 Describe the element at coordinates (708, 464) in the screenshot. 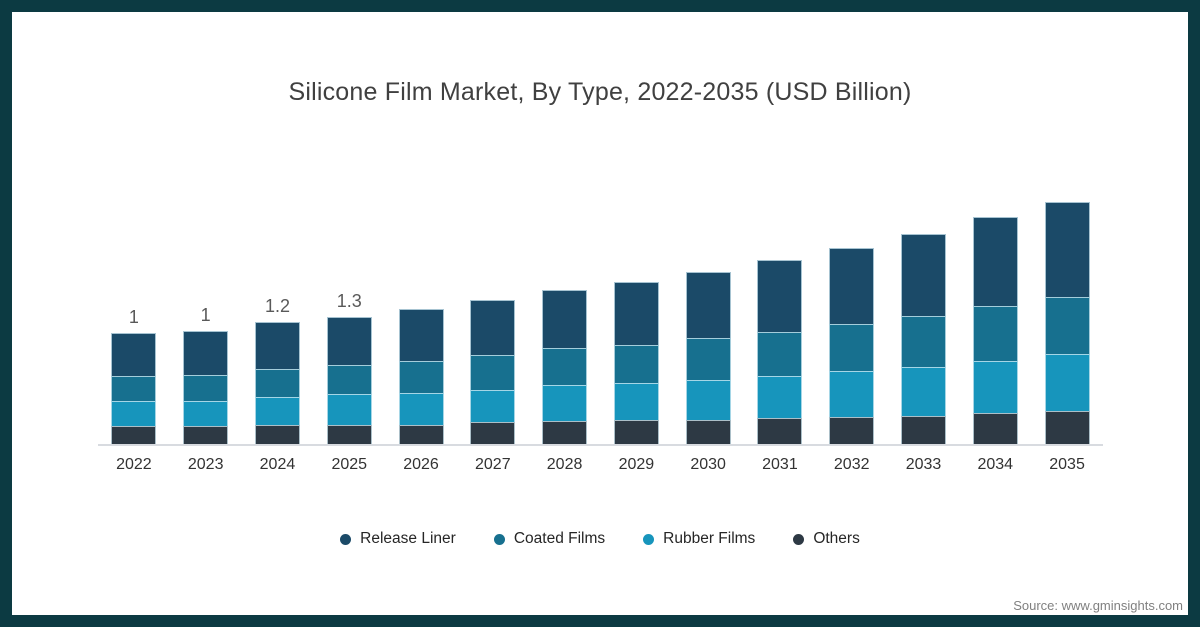

I see `x-tick-label: 2030` at that location.